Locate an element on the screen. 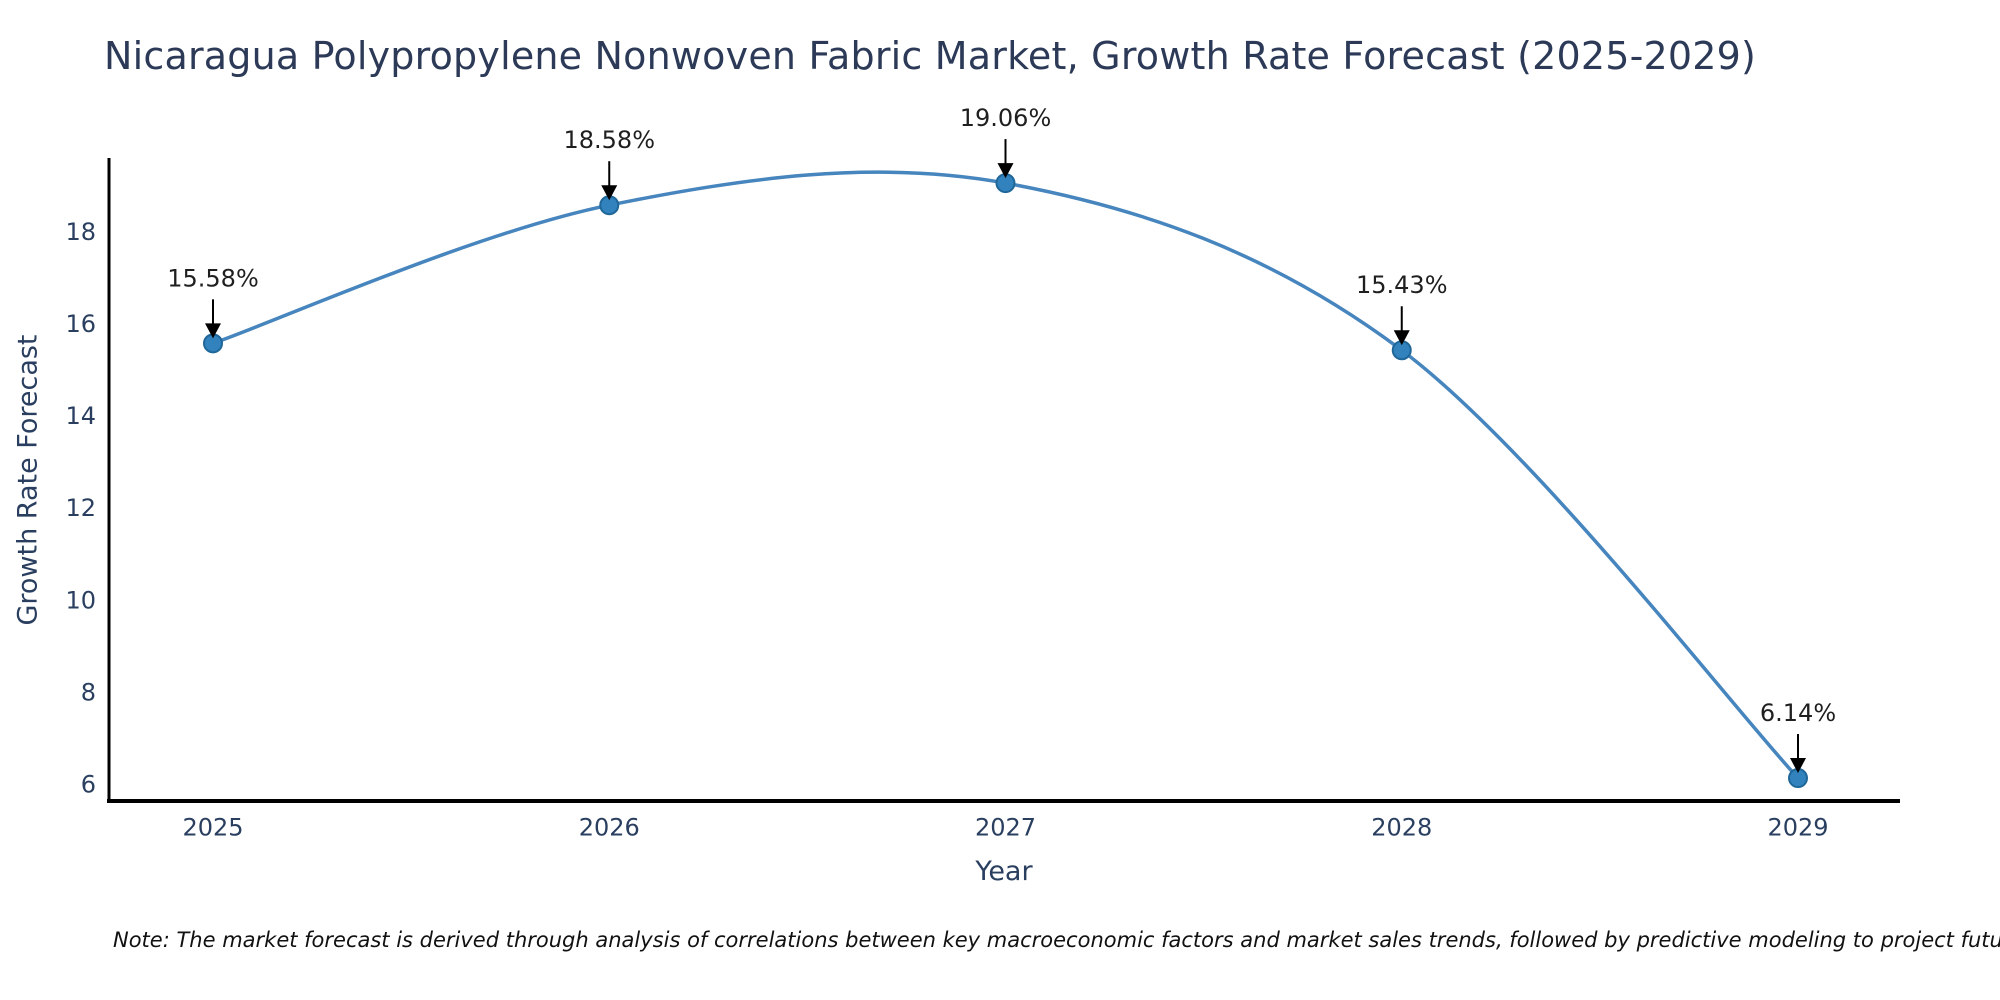 The height and width of the screenshot is (1000, 2000). x-tick-label: 2026 is located at coordinates (609, 828).